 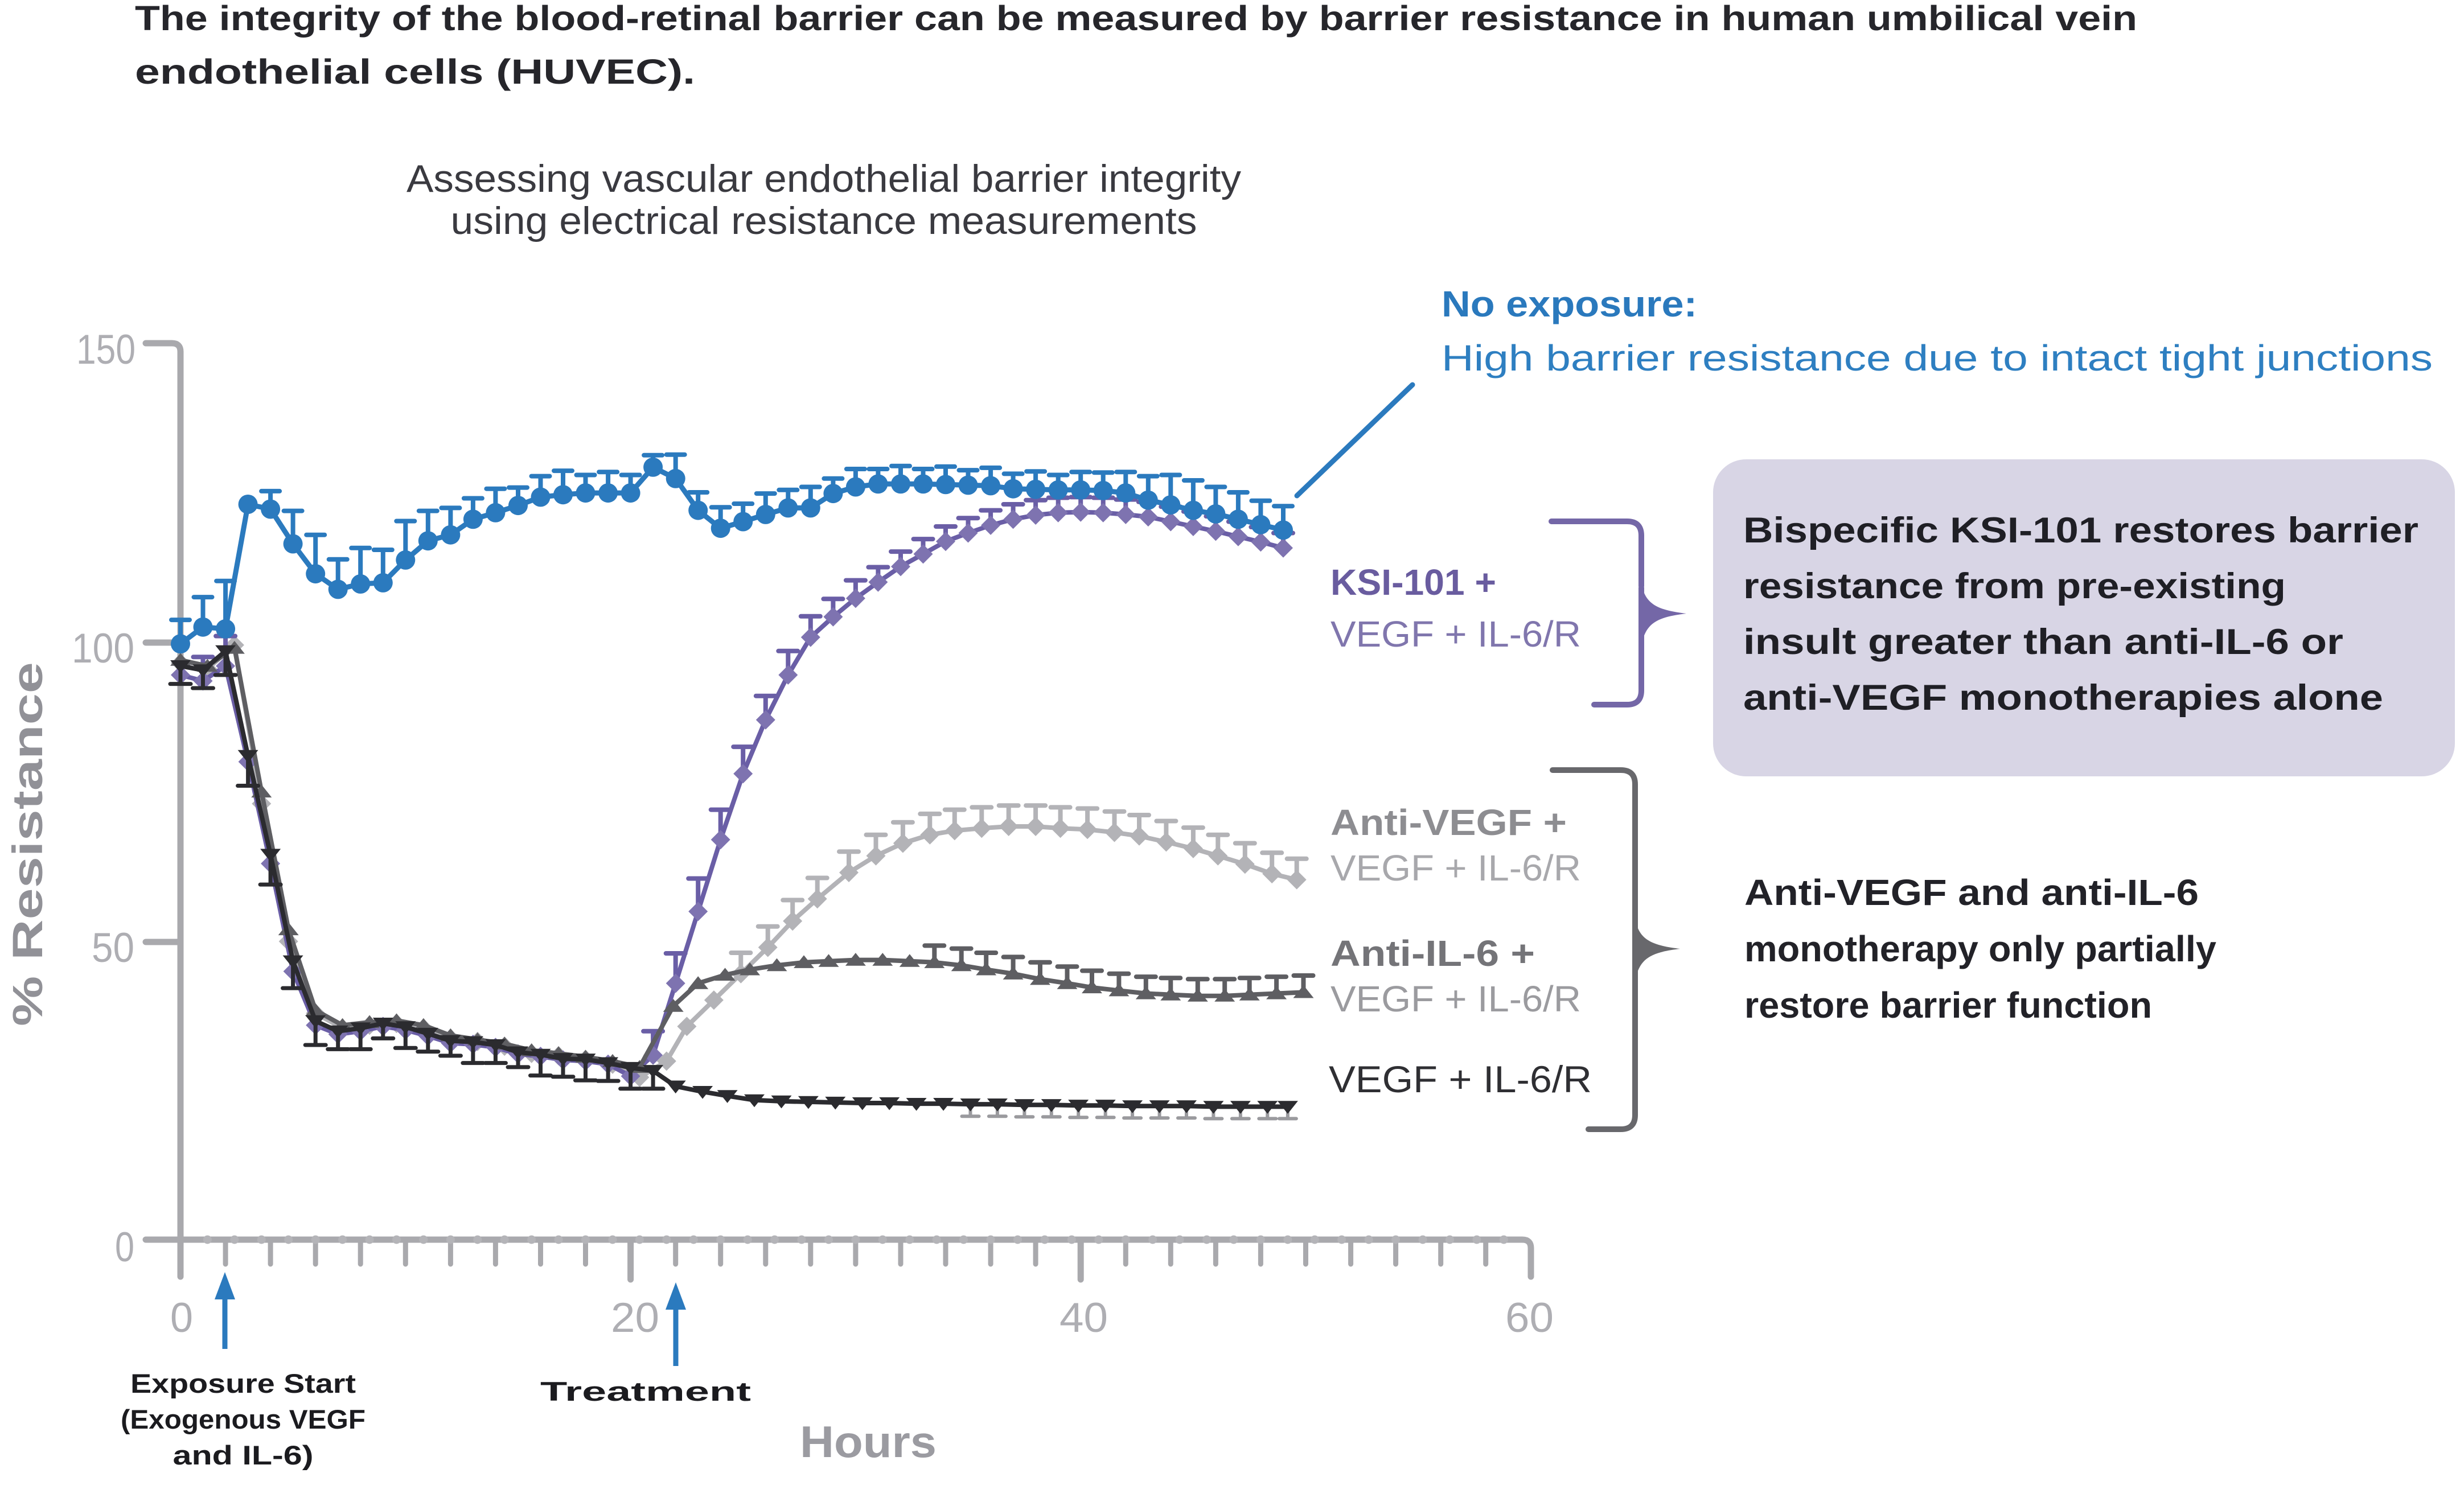 What do you see at coordinates (1413, 582) in the screenshot?
I see `svg-text: KSI-101 +` at bounding box center [1413, 582].